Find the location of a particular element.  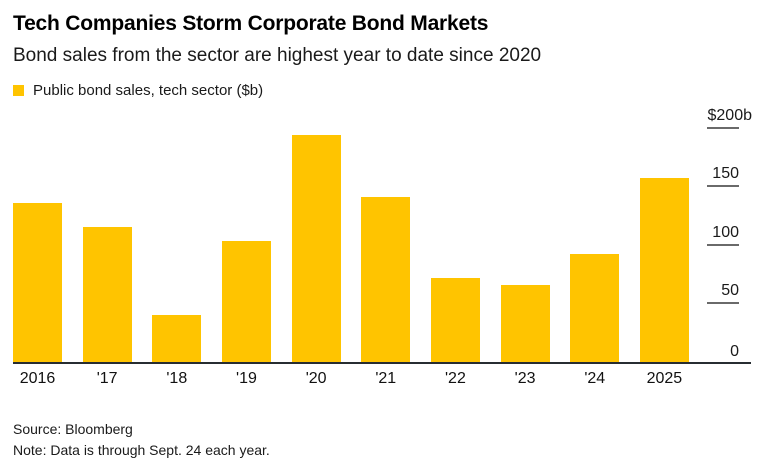

x-tick-label-18: '18 is located at coordinates (177, 378).